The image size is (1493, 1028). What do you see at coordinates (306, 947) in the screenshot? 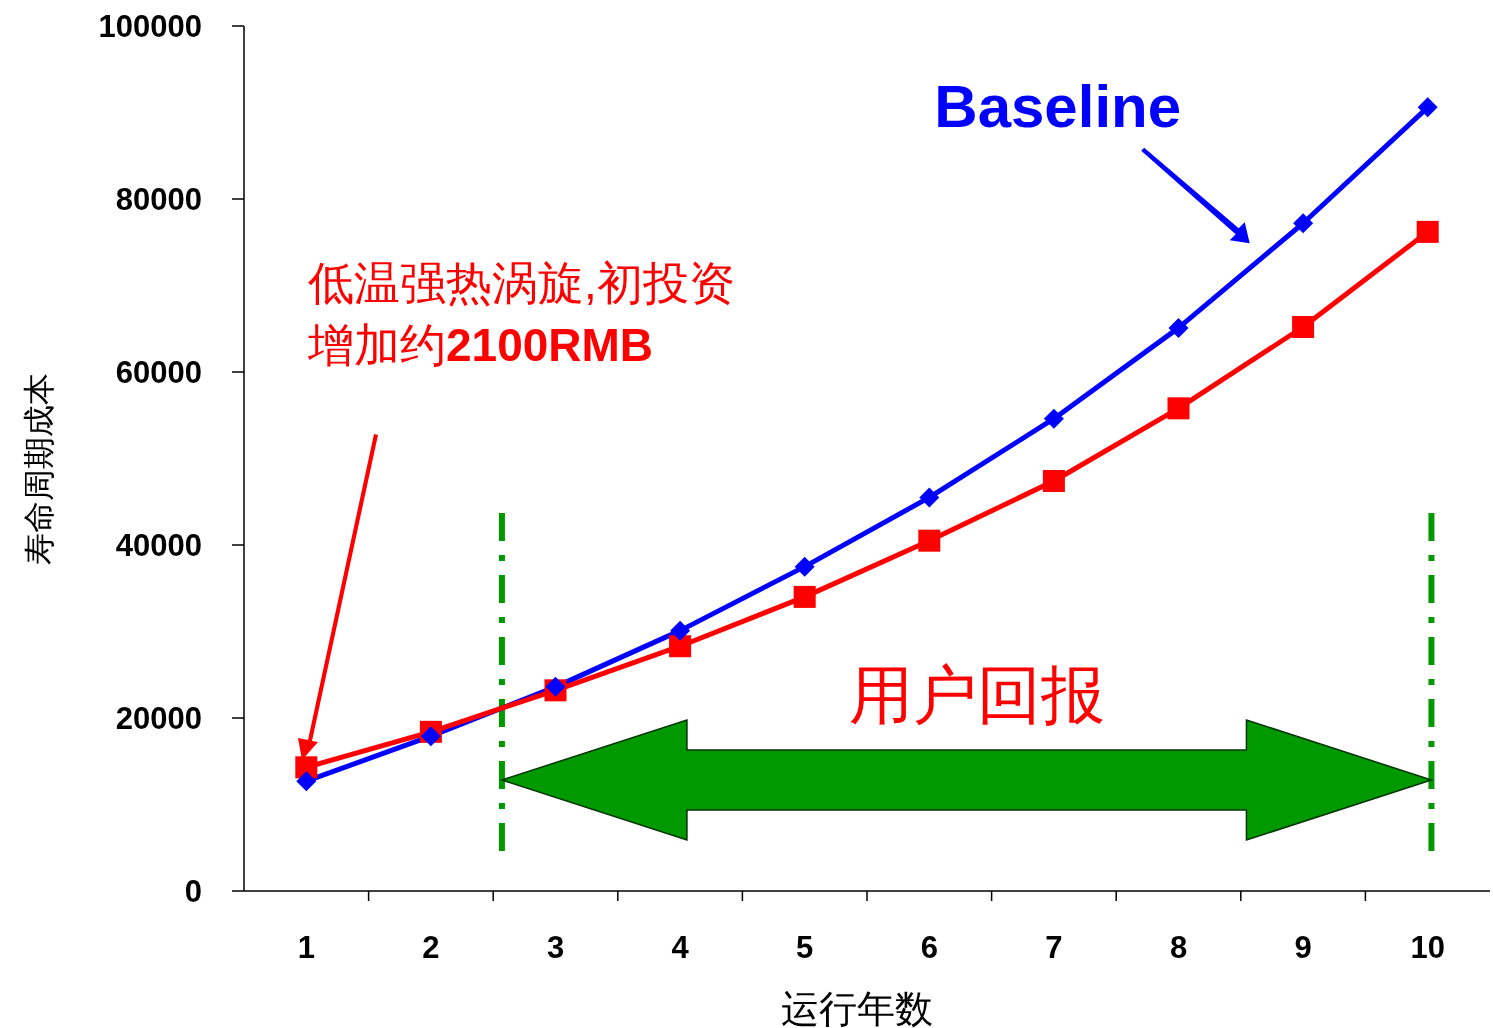
I see `x-tick-label: 1` at bounding box center [306, 947].